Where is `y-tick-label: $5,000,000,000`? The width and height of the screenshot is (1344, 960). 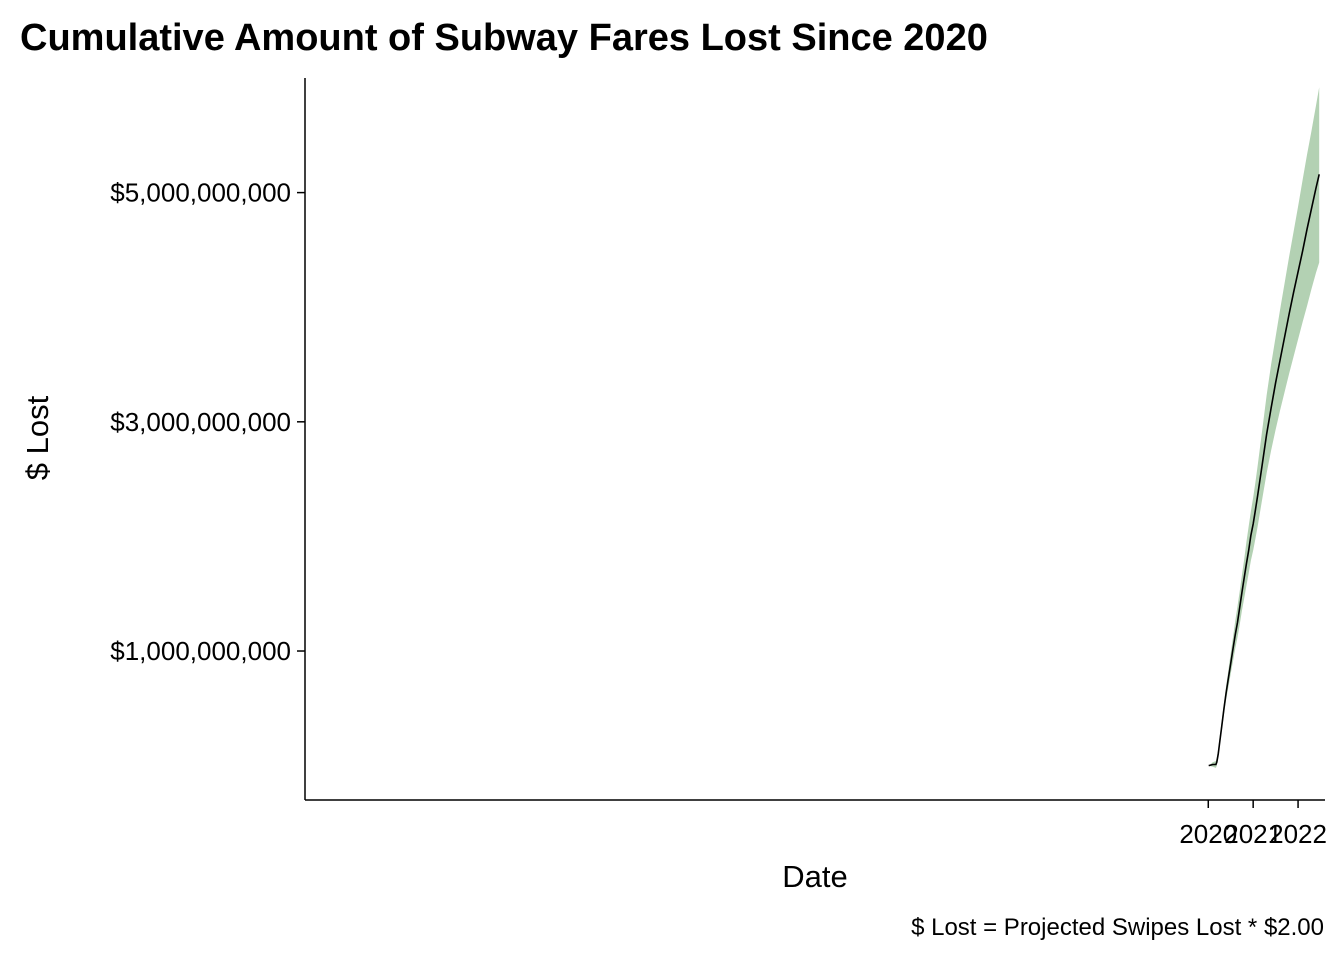
y-tick-label: $5,000,000,000 is located at coordinates (200, 193).